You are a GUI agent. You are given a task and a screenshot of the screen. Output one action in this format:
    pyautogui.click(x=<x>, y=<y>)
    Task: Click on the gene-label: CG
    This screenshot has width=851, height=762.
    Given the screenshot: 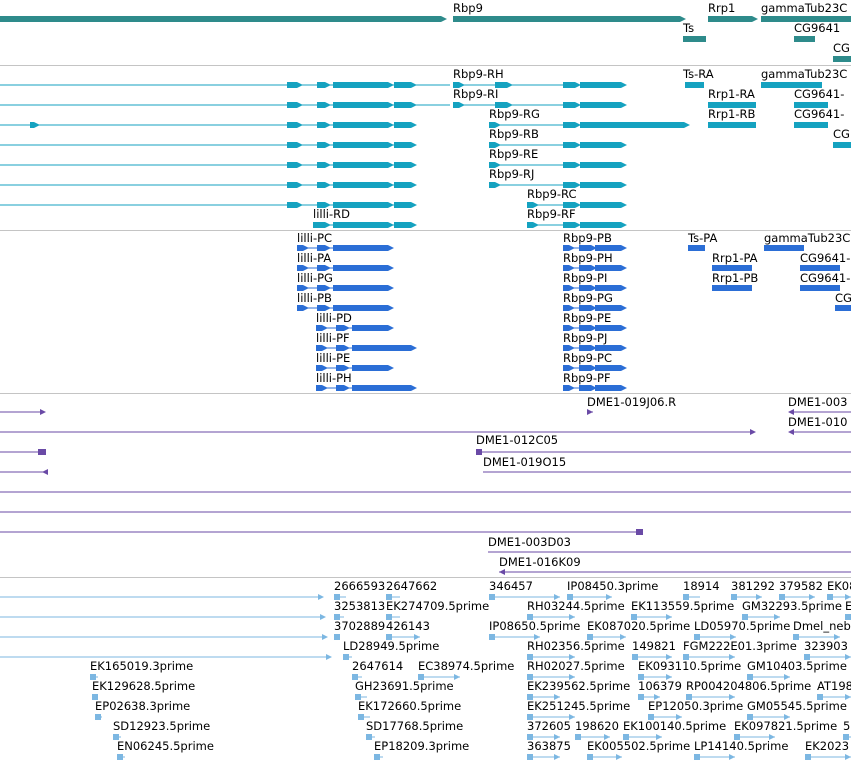 What is the action you would take?
    pyautogui.click(x=841, y=48)
    